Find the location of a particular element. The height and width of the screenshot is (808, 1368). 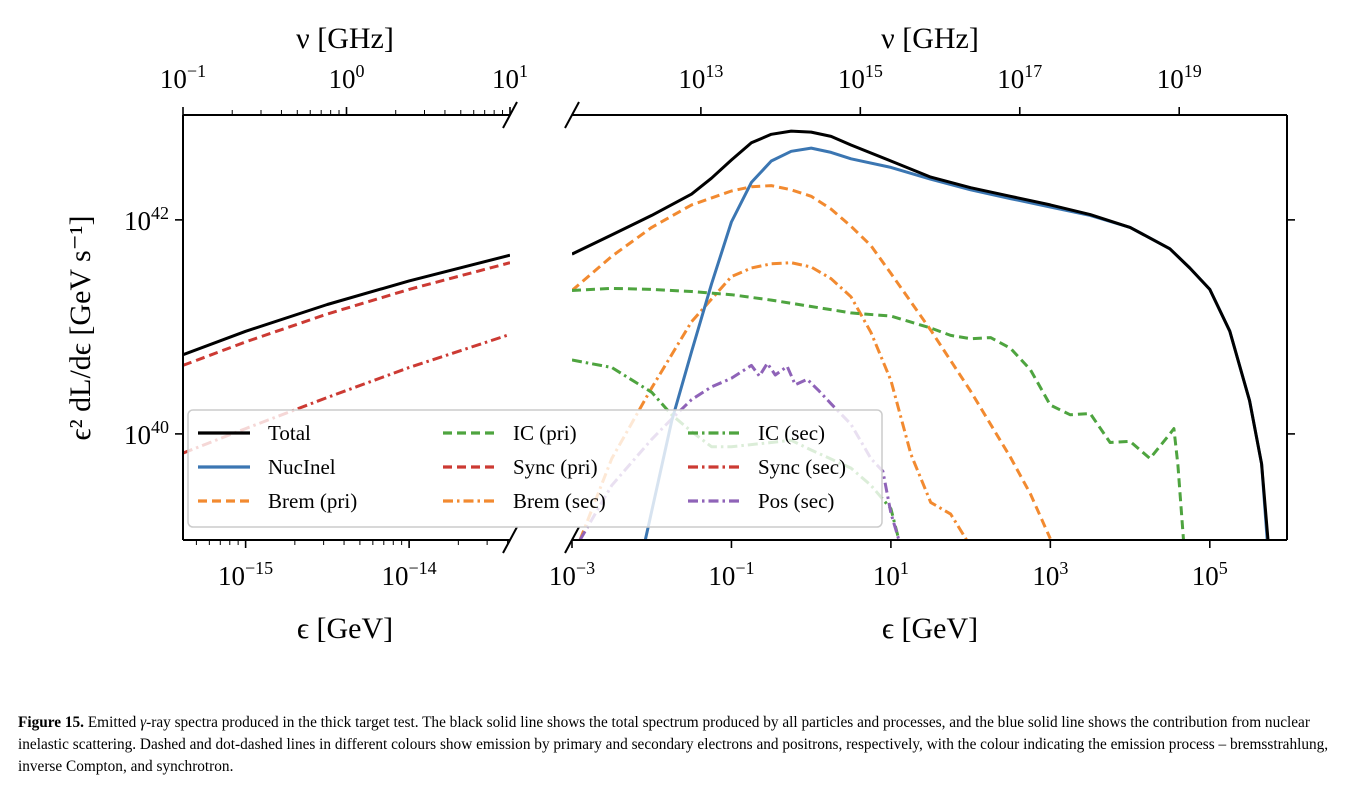

tick-label-exponent: 42 is located at coordinates (160, 213).